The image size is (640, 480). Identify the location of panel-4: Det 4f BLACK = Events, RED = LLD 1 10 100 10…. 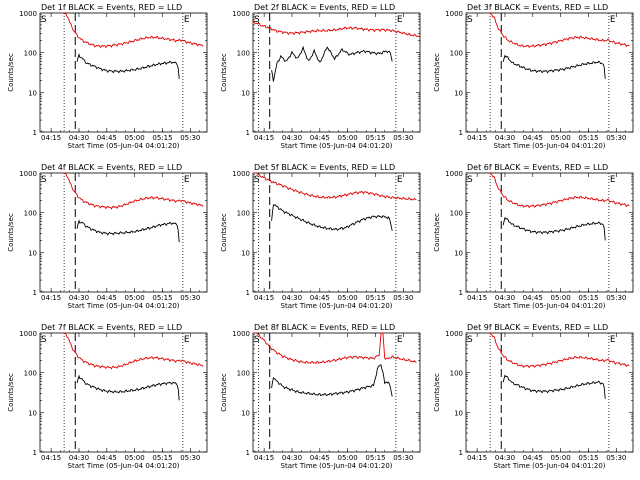
(107, 236).